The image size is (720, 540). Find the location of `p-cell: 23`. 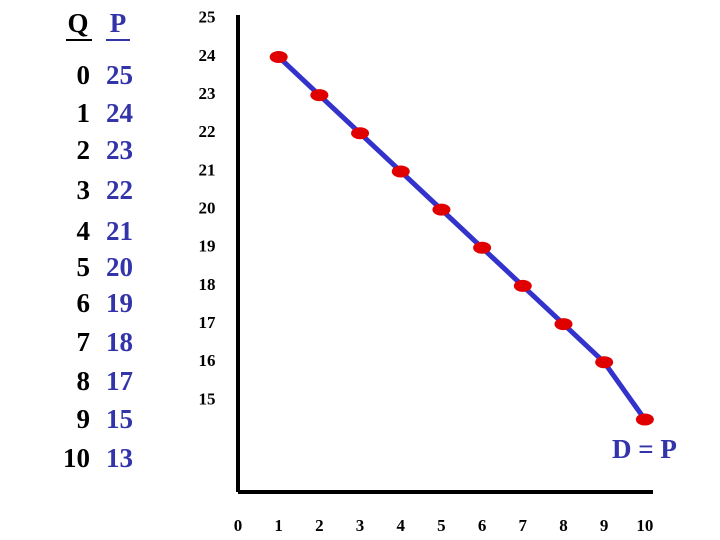

p-cell: 23 is located at coordinates (119, 150).